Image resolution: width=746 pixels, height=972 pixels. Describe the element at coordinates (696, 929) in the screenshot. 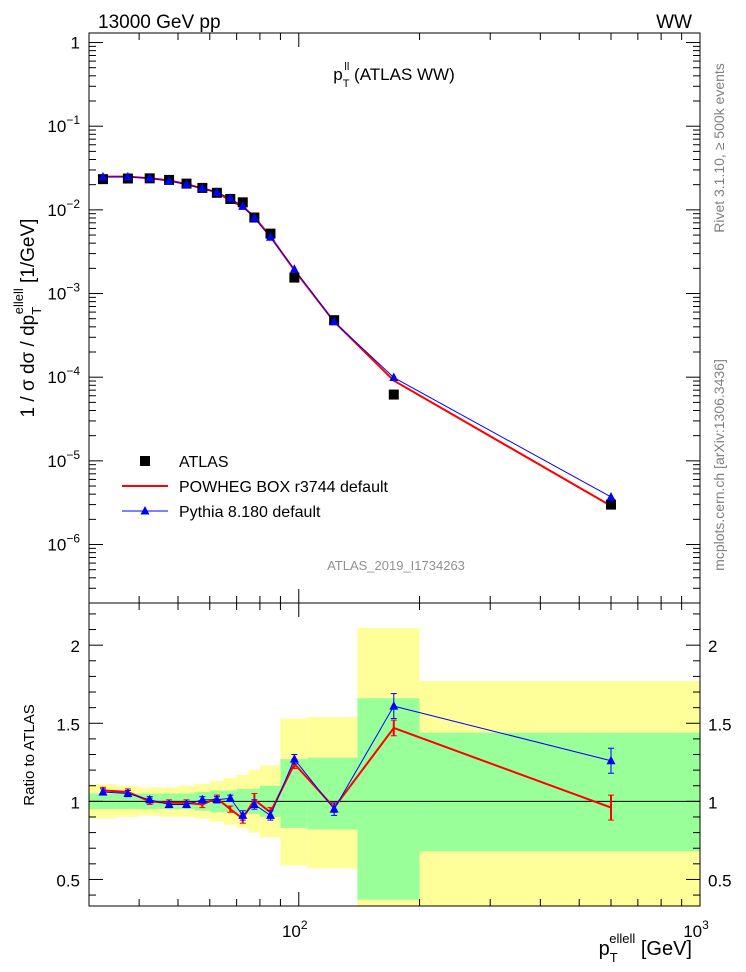

I see `x-tick-label: 10³` at that location.